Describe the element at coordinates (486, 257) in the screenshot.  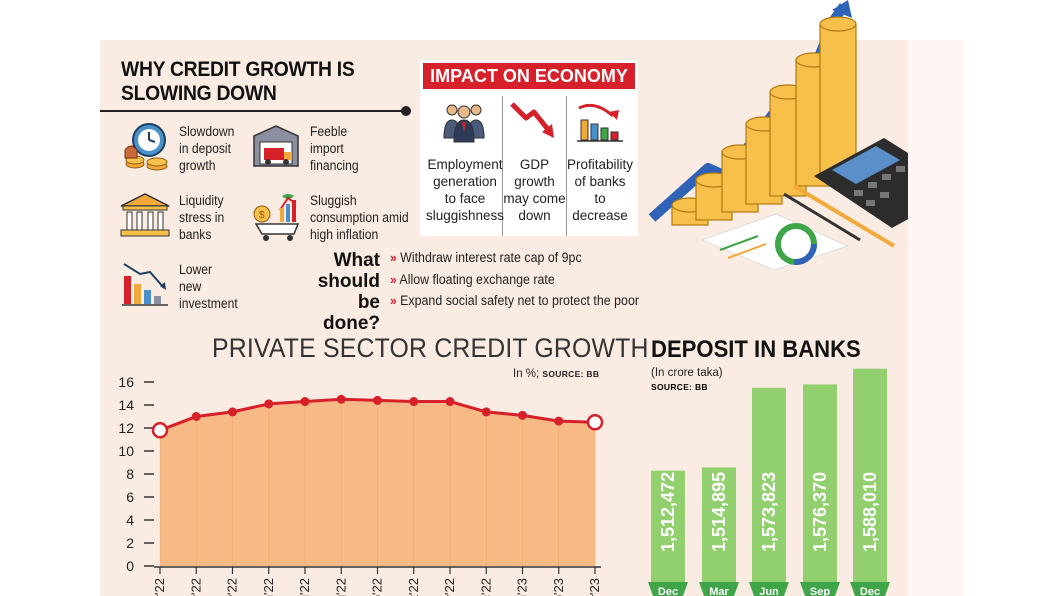
I see `todo-item-1: » Withdraw interest rate cap of 9pc` at that location.